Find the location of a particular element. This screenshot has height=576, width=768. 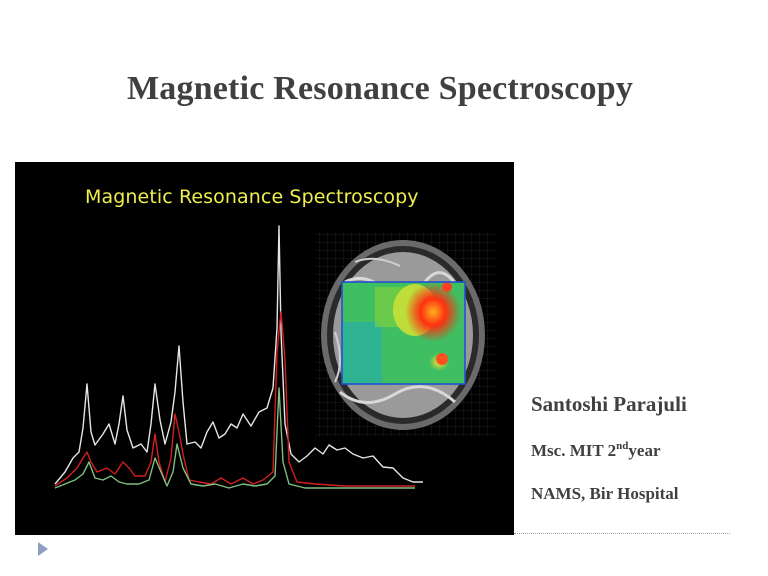

brain-scan-image is located at coordinates (405, 334).